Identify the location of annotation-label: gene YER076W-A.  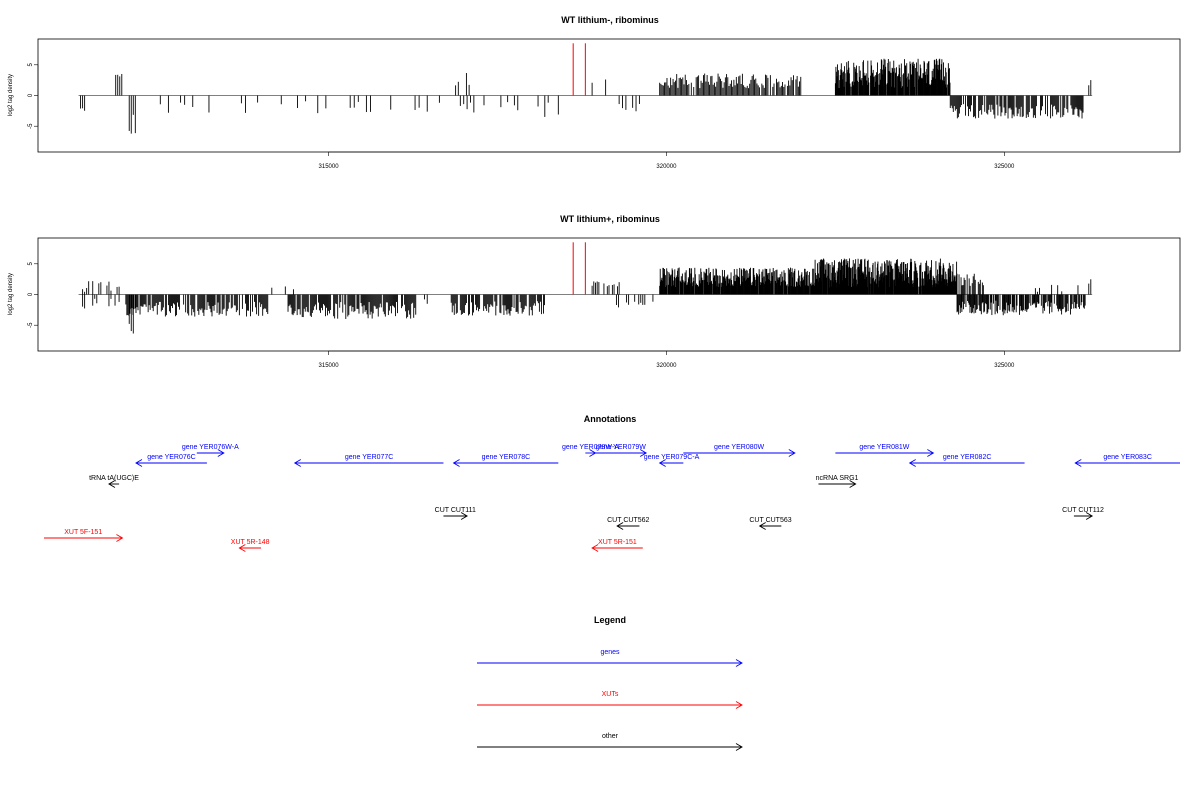
(210, 447).